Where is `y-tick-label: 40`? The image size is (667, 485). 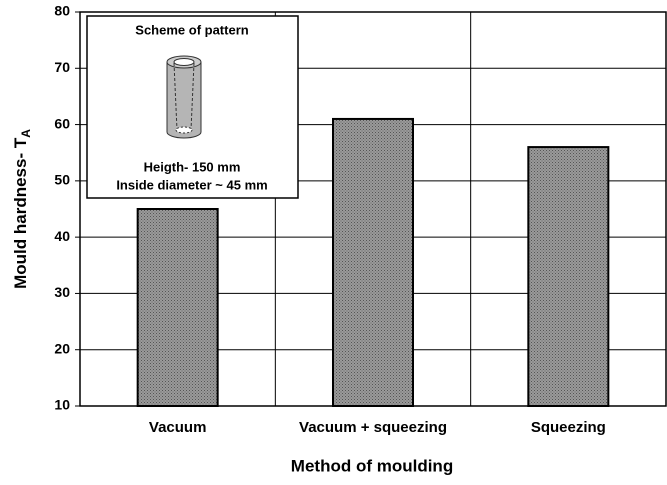
y-tick-label: 40 is located at coordinates (62, 236).